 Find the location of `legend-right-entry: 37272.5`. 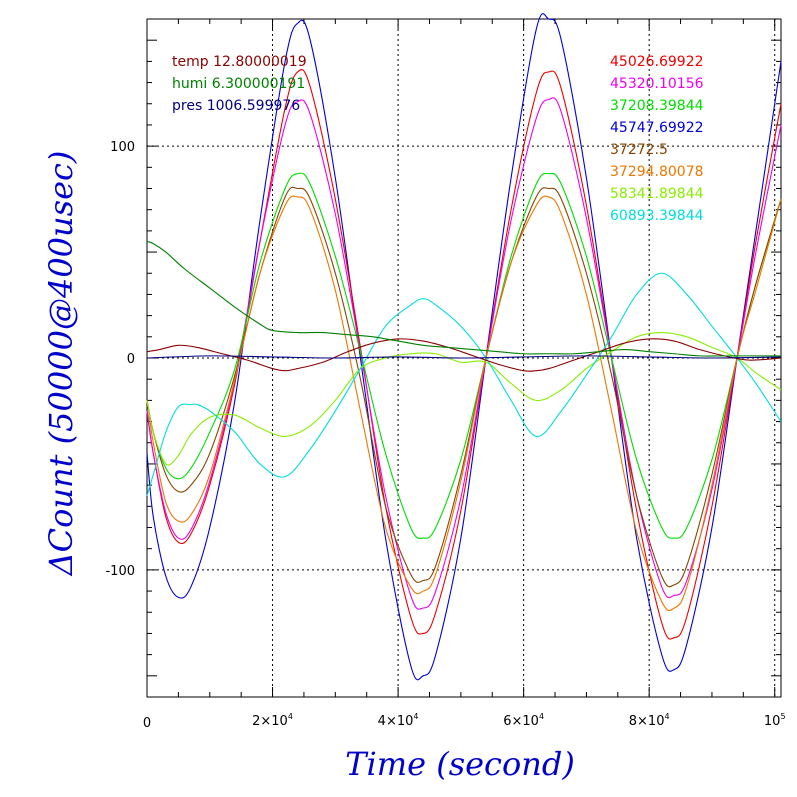

legend-right-entry: 37272.5 is located at coordinates (639, 150).